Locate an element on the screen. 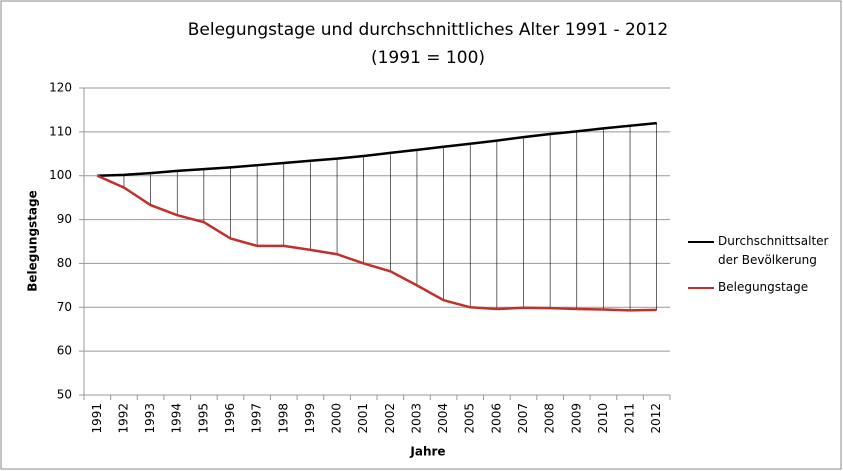 This screenshot has width=843, height=471. x-tick-label: 2012 is located at coordinates (656, 418).